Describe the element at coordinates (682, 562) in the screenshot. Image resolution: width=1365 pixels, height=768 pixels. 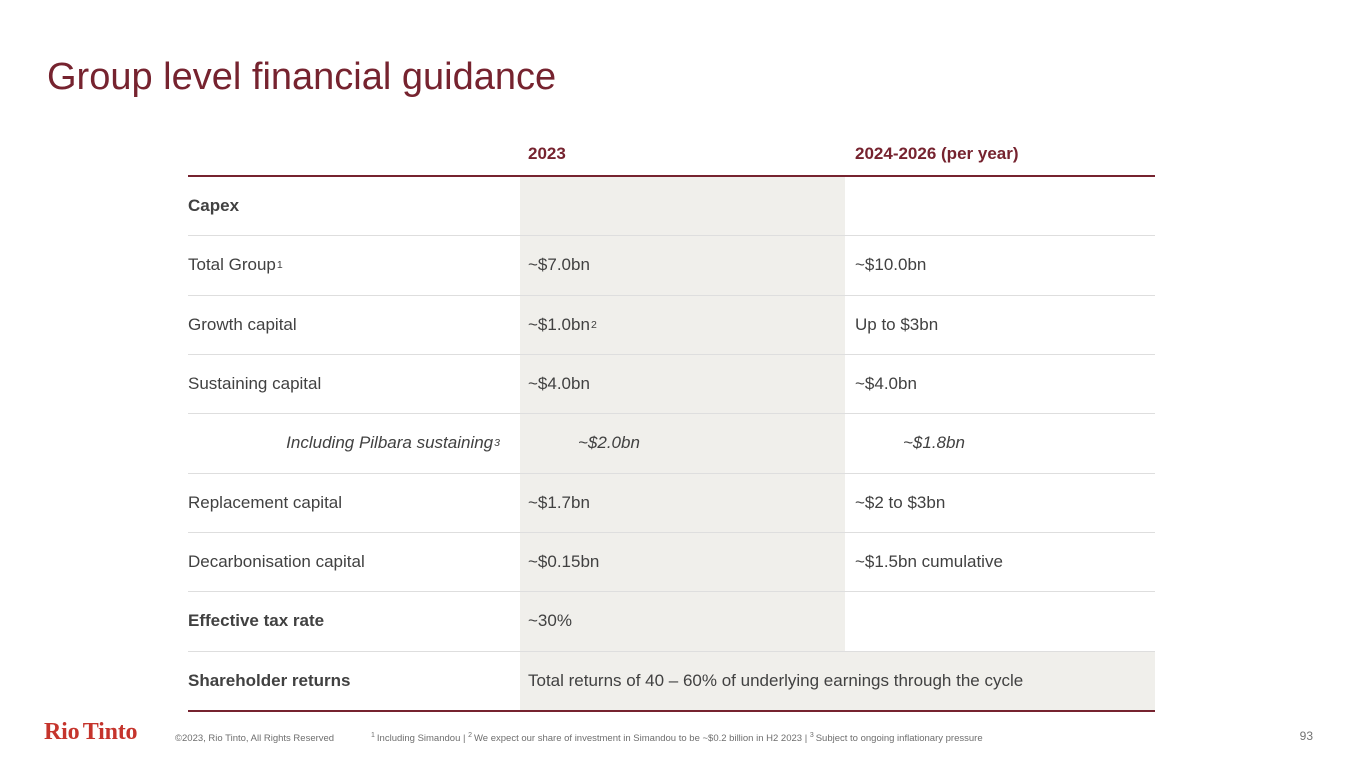
I see `cell-2023: ~$0.15bn` at that location.